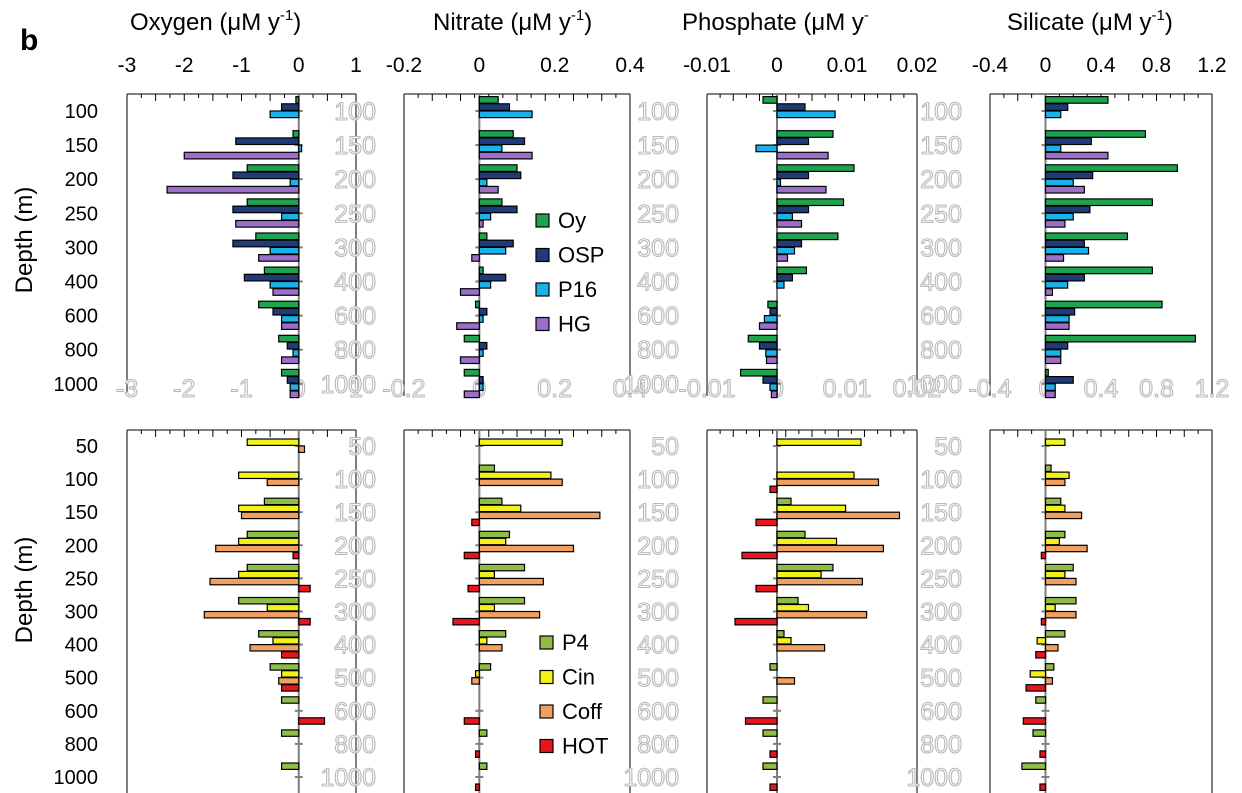 This screenshot has height=793, width=1242. Describe the element at coordinates (29, 40) in the screenshot. I see `panel-letter: b` at that location.